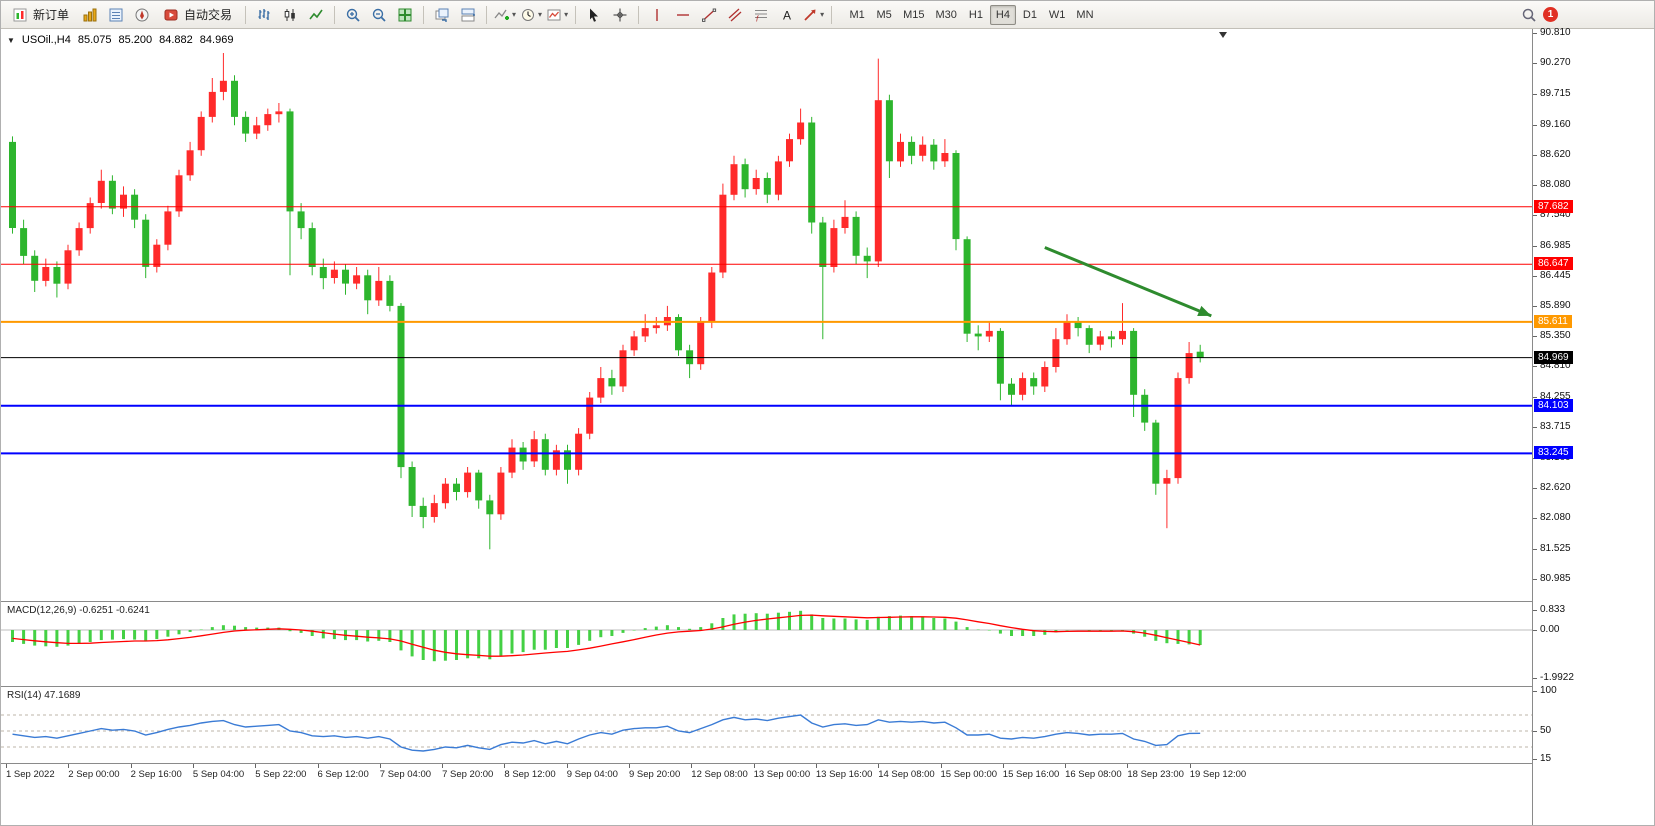  I want to click on new-order-button: 新订单, so click(40, 15).